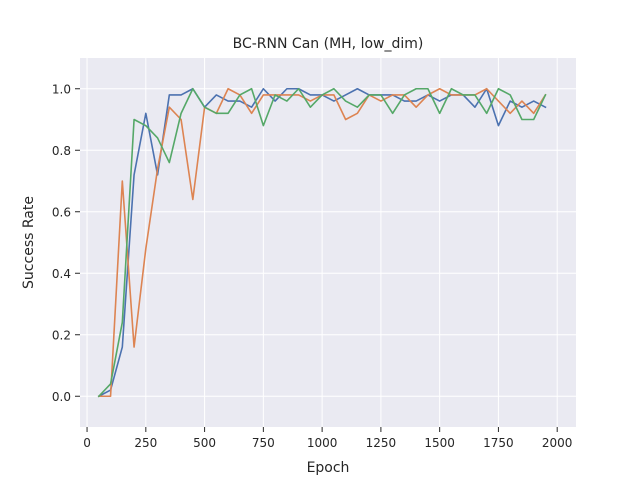 The height and width of the screenshot is (480, 640). I want to click on chart-title: BC-RNN Can (MH, low_dim), so click(328, 44).